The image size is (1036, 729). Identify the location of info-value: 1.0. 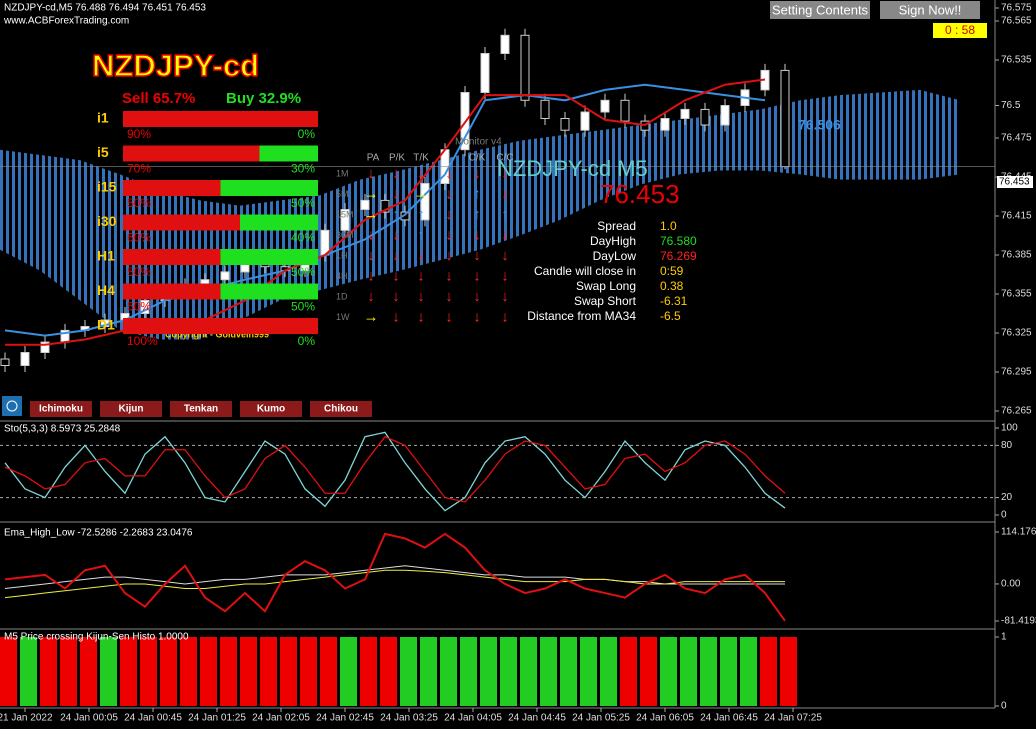
(668, 226).